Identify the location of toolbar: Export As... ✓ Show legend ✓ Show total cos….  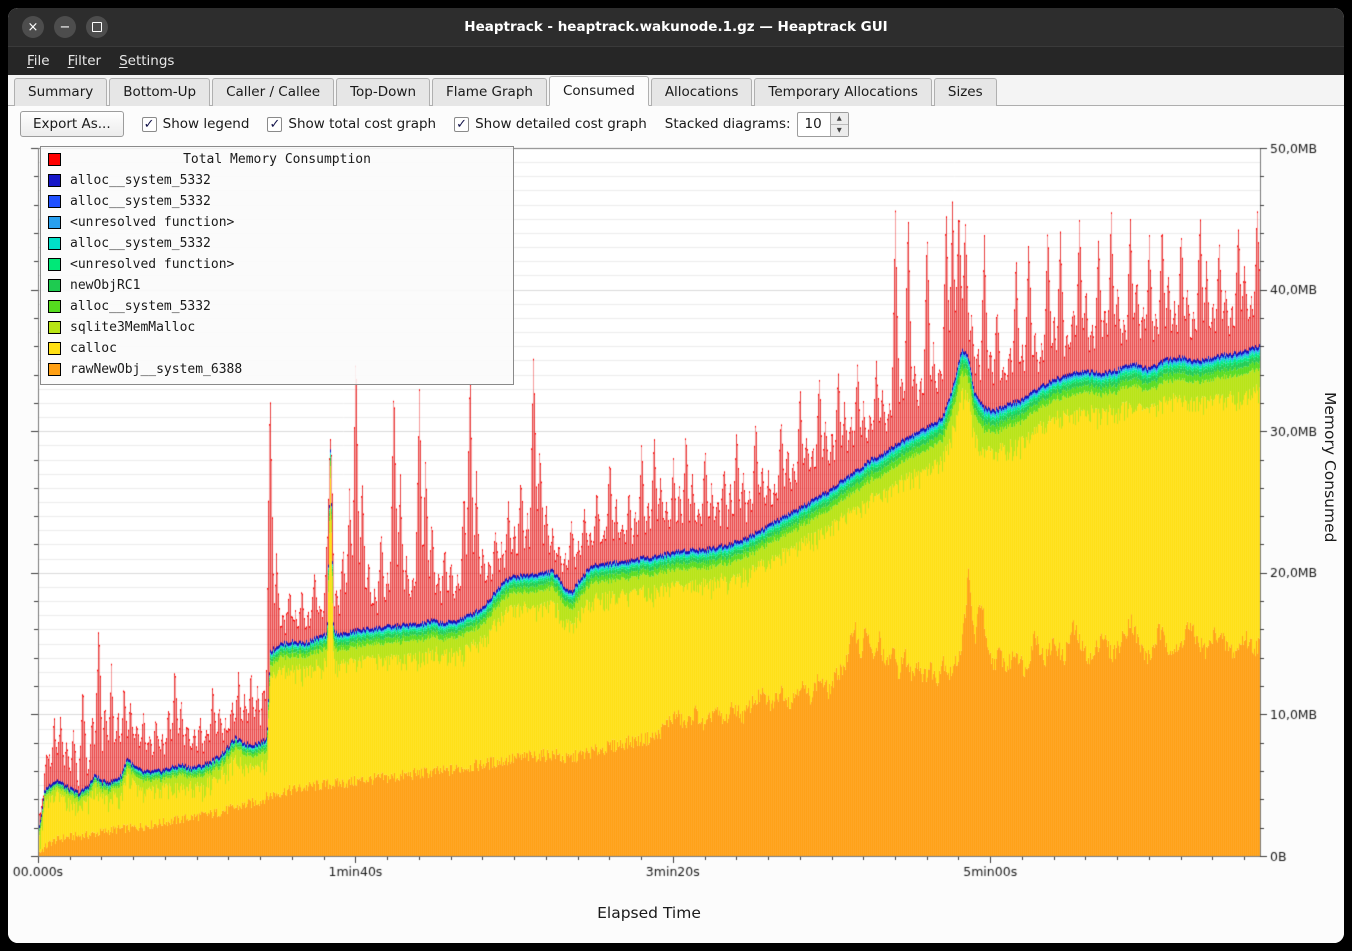
(676, 124).